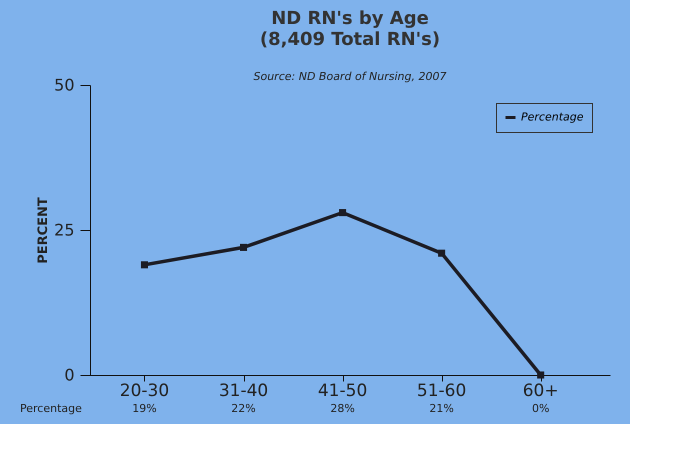  What do you see at coordinates (541, 408) in the screenshot?
I see `data-label: 0%` at bounding box center [541, 408].